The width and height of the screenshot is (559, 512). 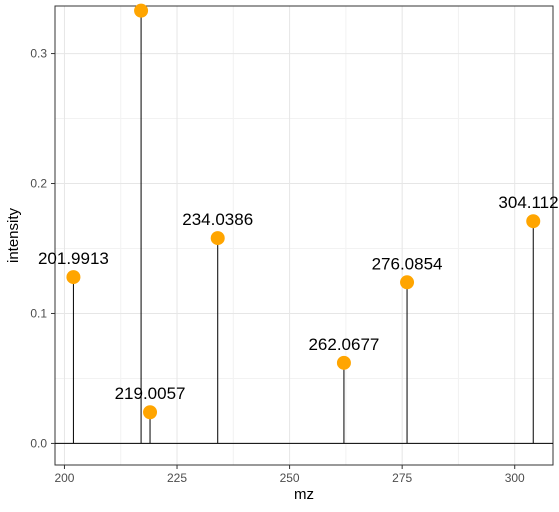 I want to click on peak-label: 217.0170, so click(x=141, y=1).